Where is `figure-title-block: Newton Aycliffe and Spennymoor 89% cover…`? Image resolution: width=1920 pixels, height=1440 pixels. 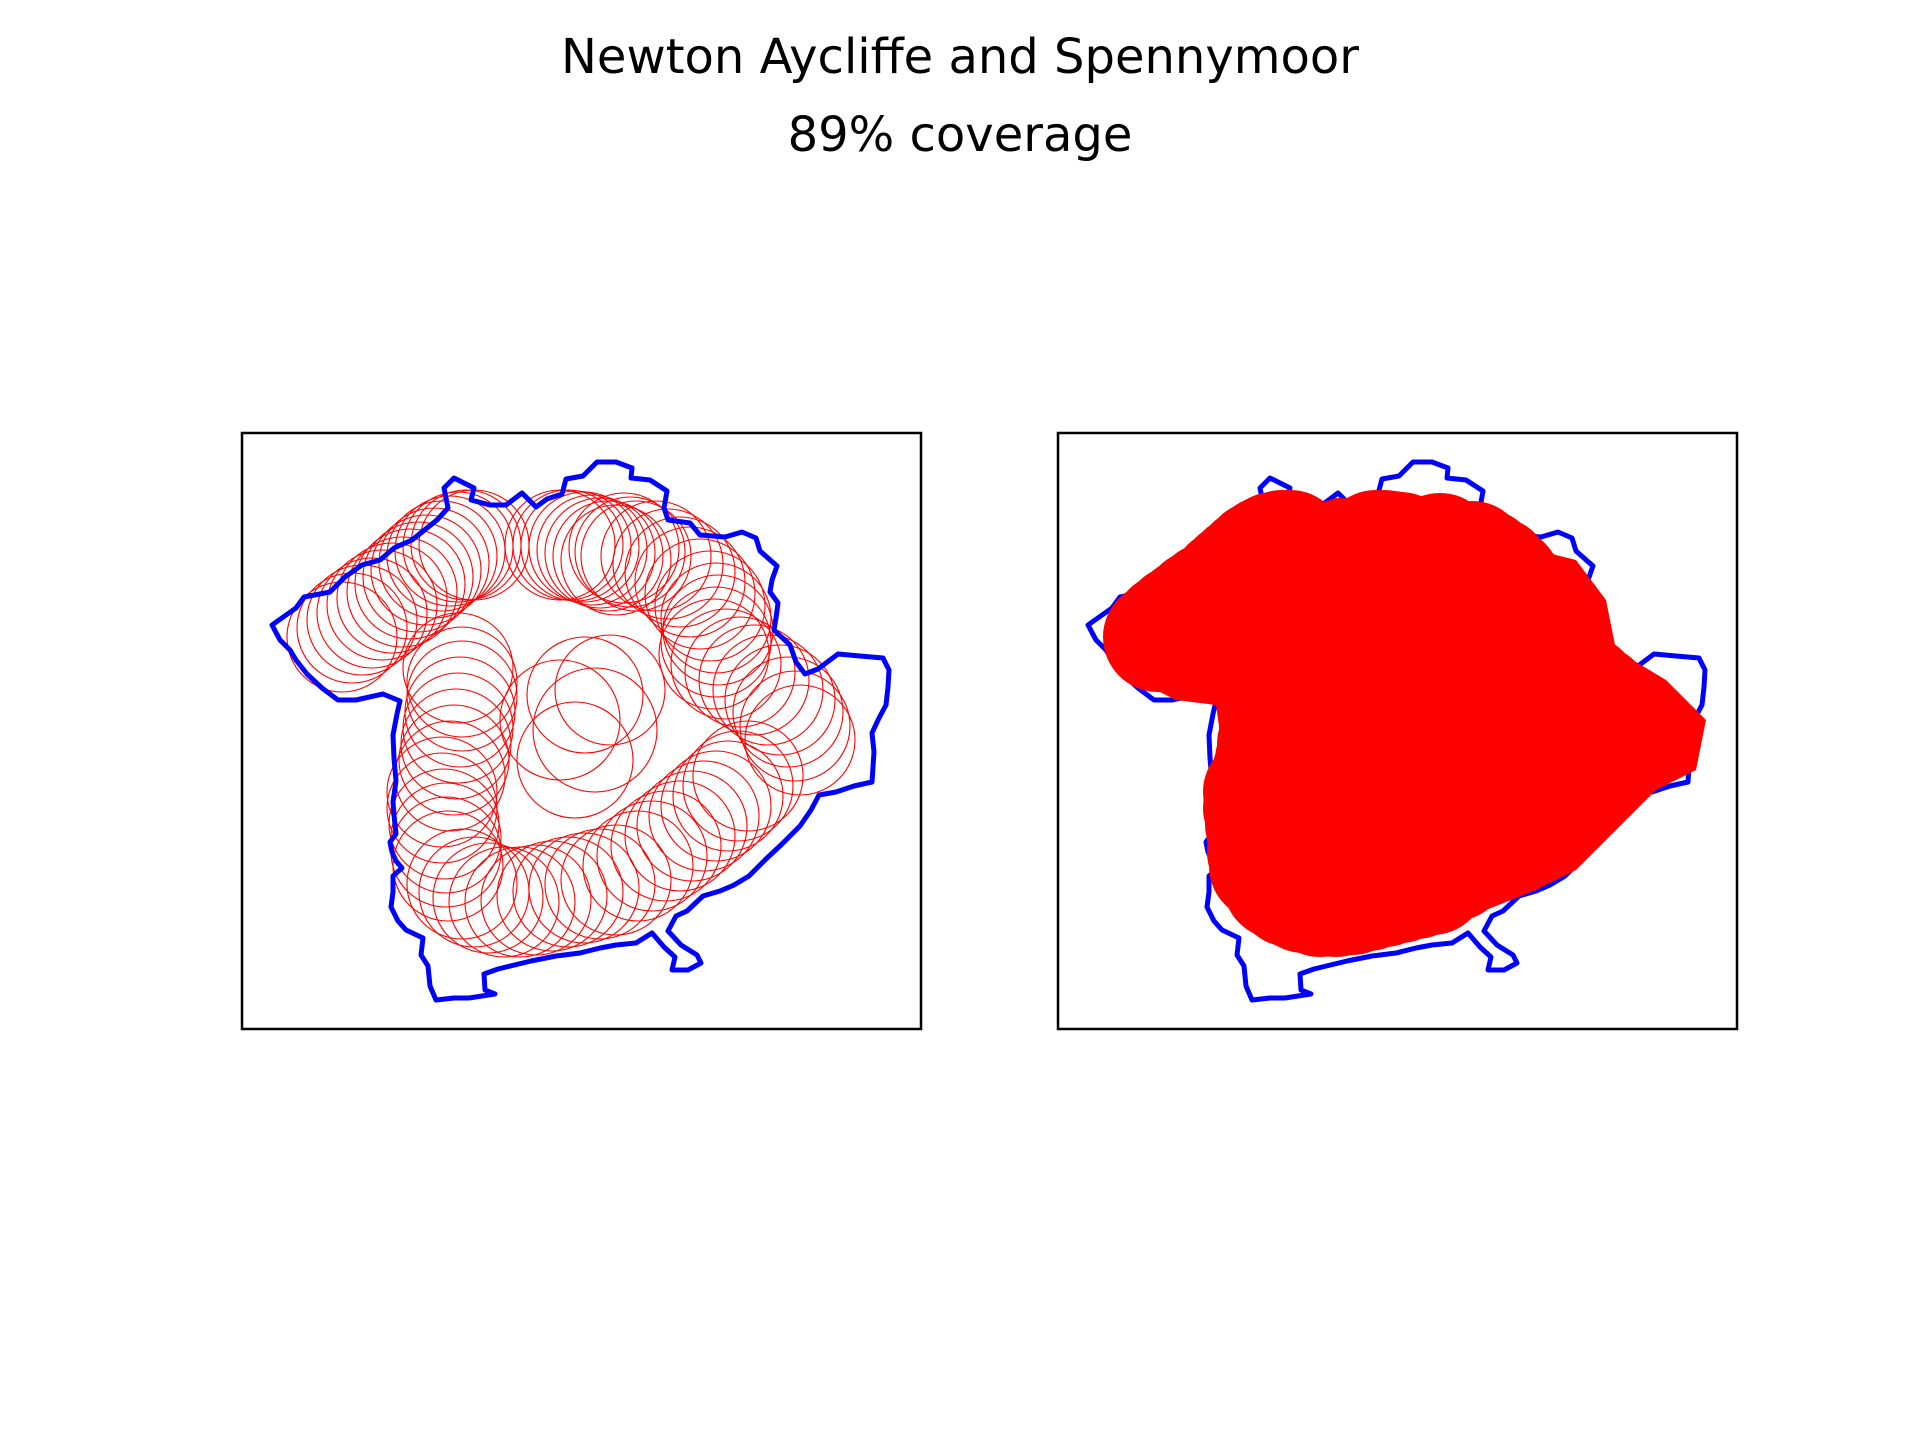
figure-title-block: Newton Aycliffe and Spennymoor 89% cover… is located at coordinates (960, 96).